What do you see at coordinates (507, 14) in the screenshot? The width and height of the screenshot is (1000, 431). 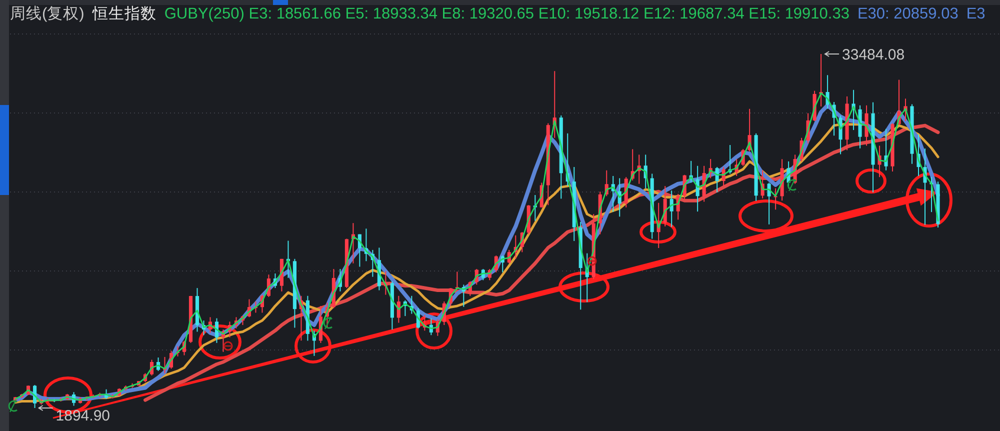 I see `annotation: GUBY(250) E3: 18561.66 E5: 18933.34 E8: 19320.65 E10: 19518.12 E12: 19687.34 E15: 19910.33` at bounding box center [507, 14].